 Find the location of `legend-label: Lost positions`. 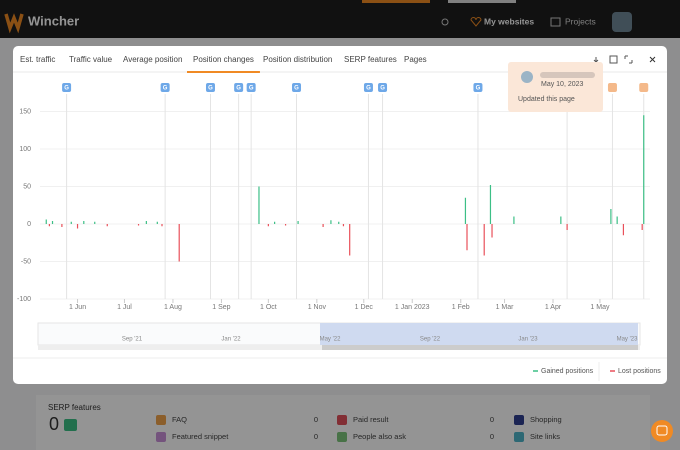

legend-label: Lost positions is located at coordinates (639, 371).